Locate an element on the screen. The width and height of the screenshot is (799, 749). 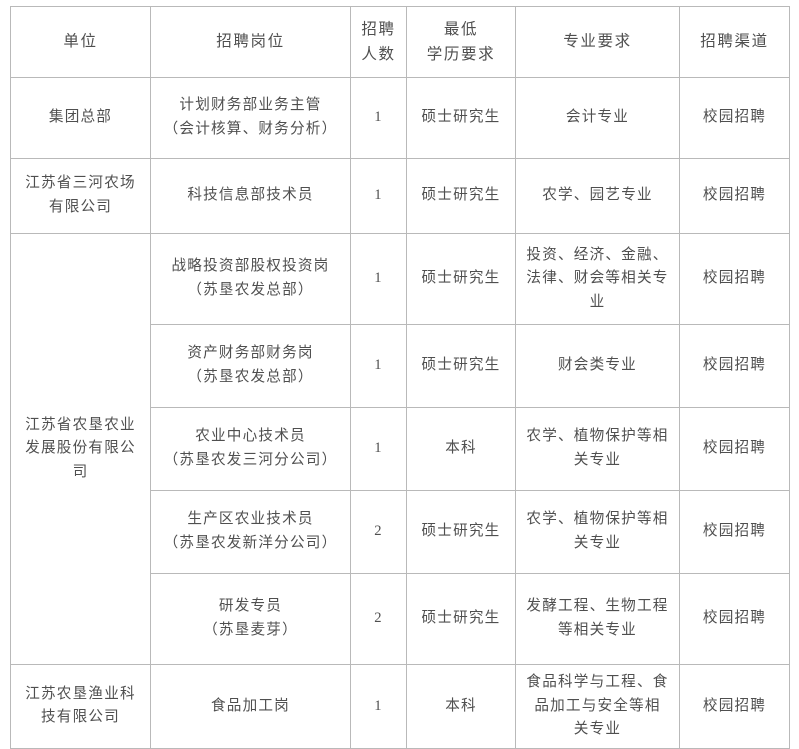
cell-post: 食品加工岗 is located at coordinates (250, 706).